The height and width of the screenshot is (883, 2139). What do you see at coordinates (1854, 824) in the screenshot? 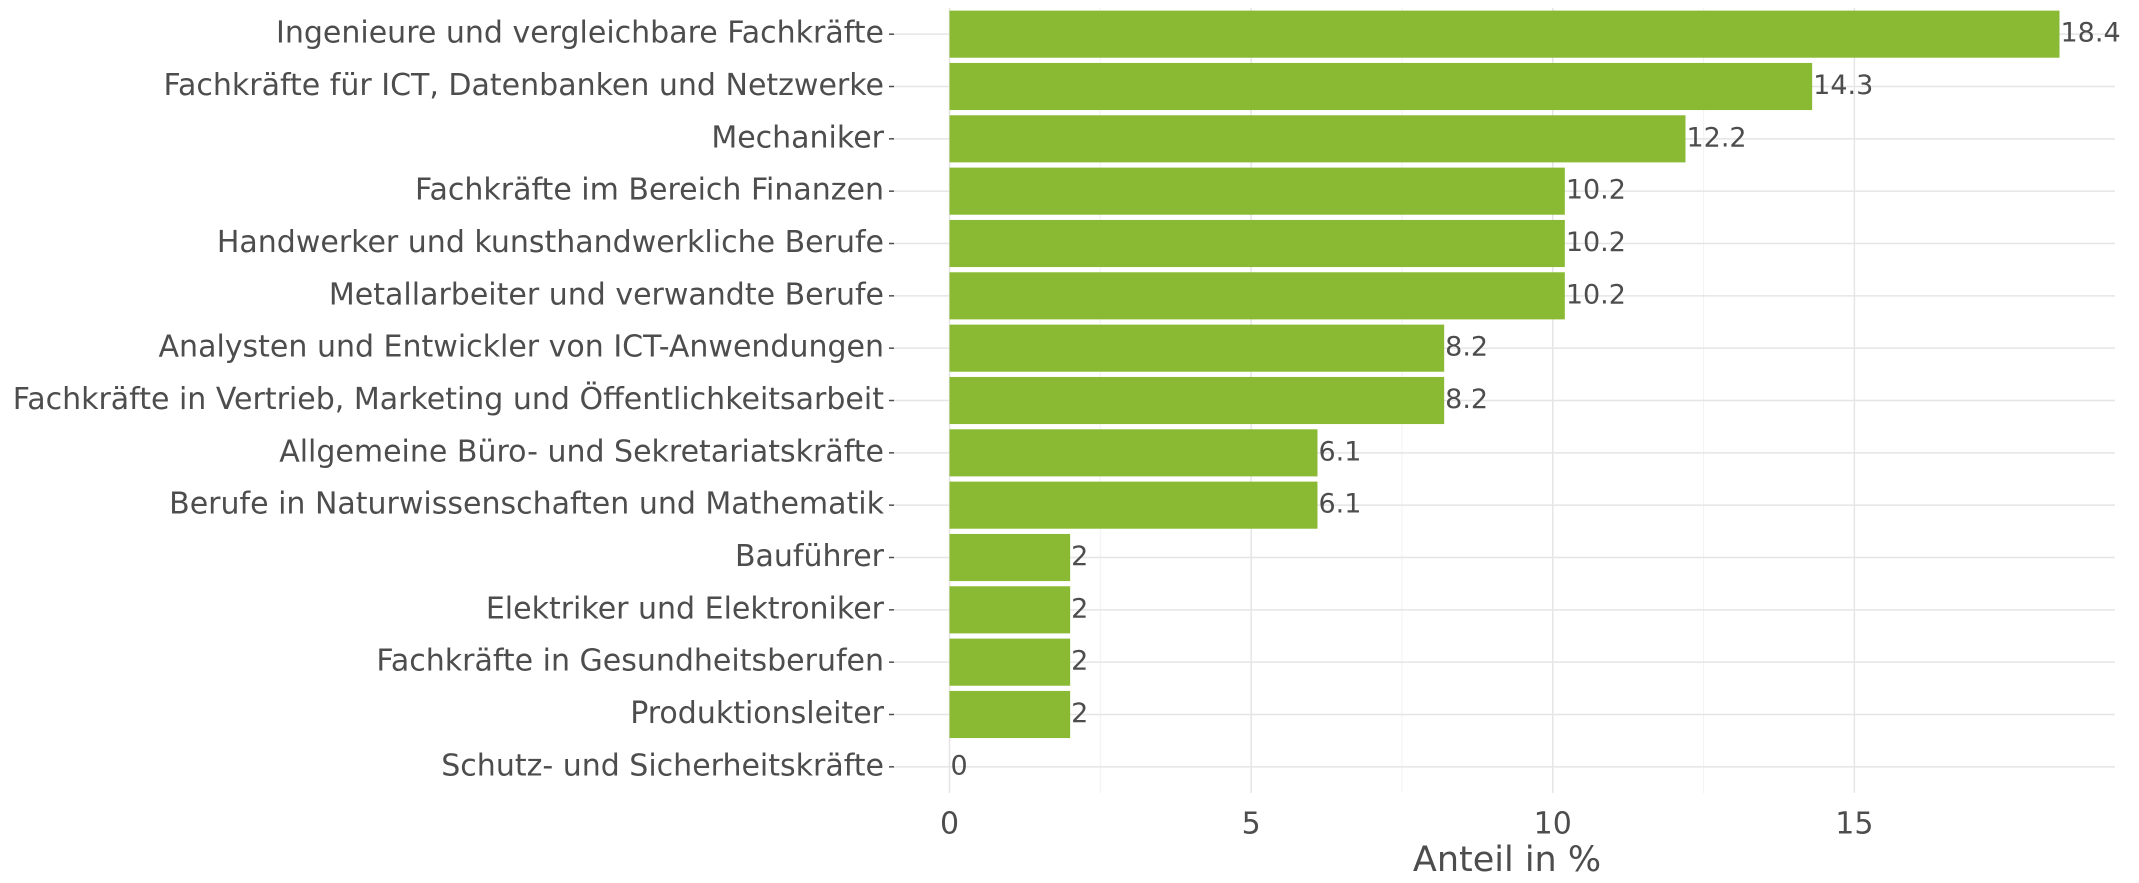
I see `x-tick-label: 15` at bounding box center [1854, 824].